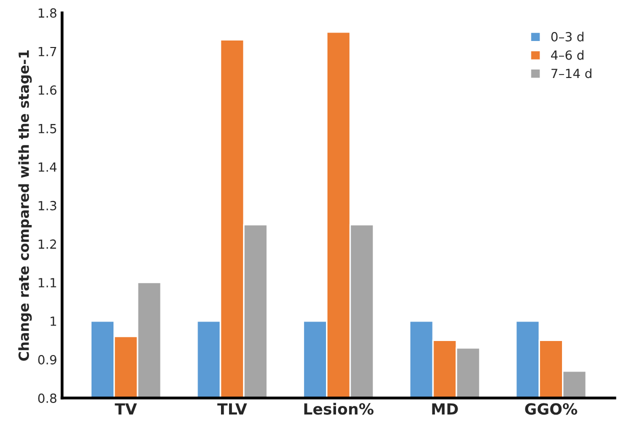 This screenshot has width=621, height=428. I want to click on y-tick-label: 1.8, so click(47, 13).